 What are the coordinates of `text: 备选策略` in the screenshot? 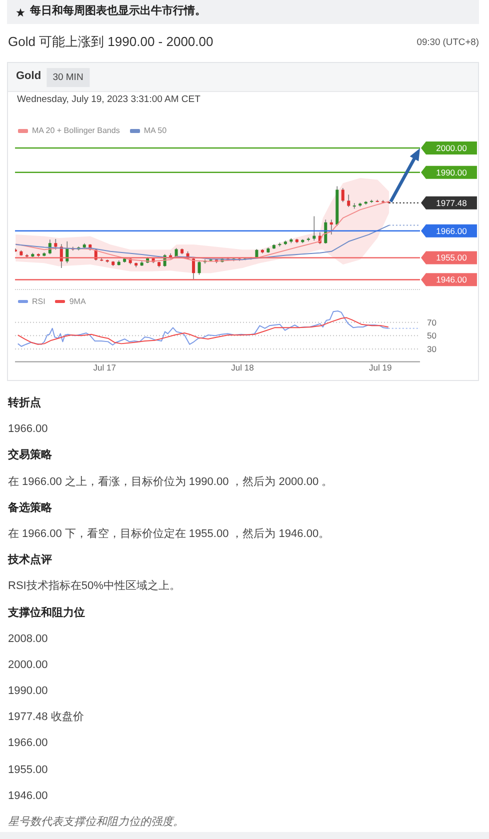 It's located at (30, 509).